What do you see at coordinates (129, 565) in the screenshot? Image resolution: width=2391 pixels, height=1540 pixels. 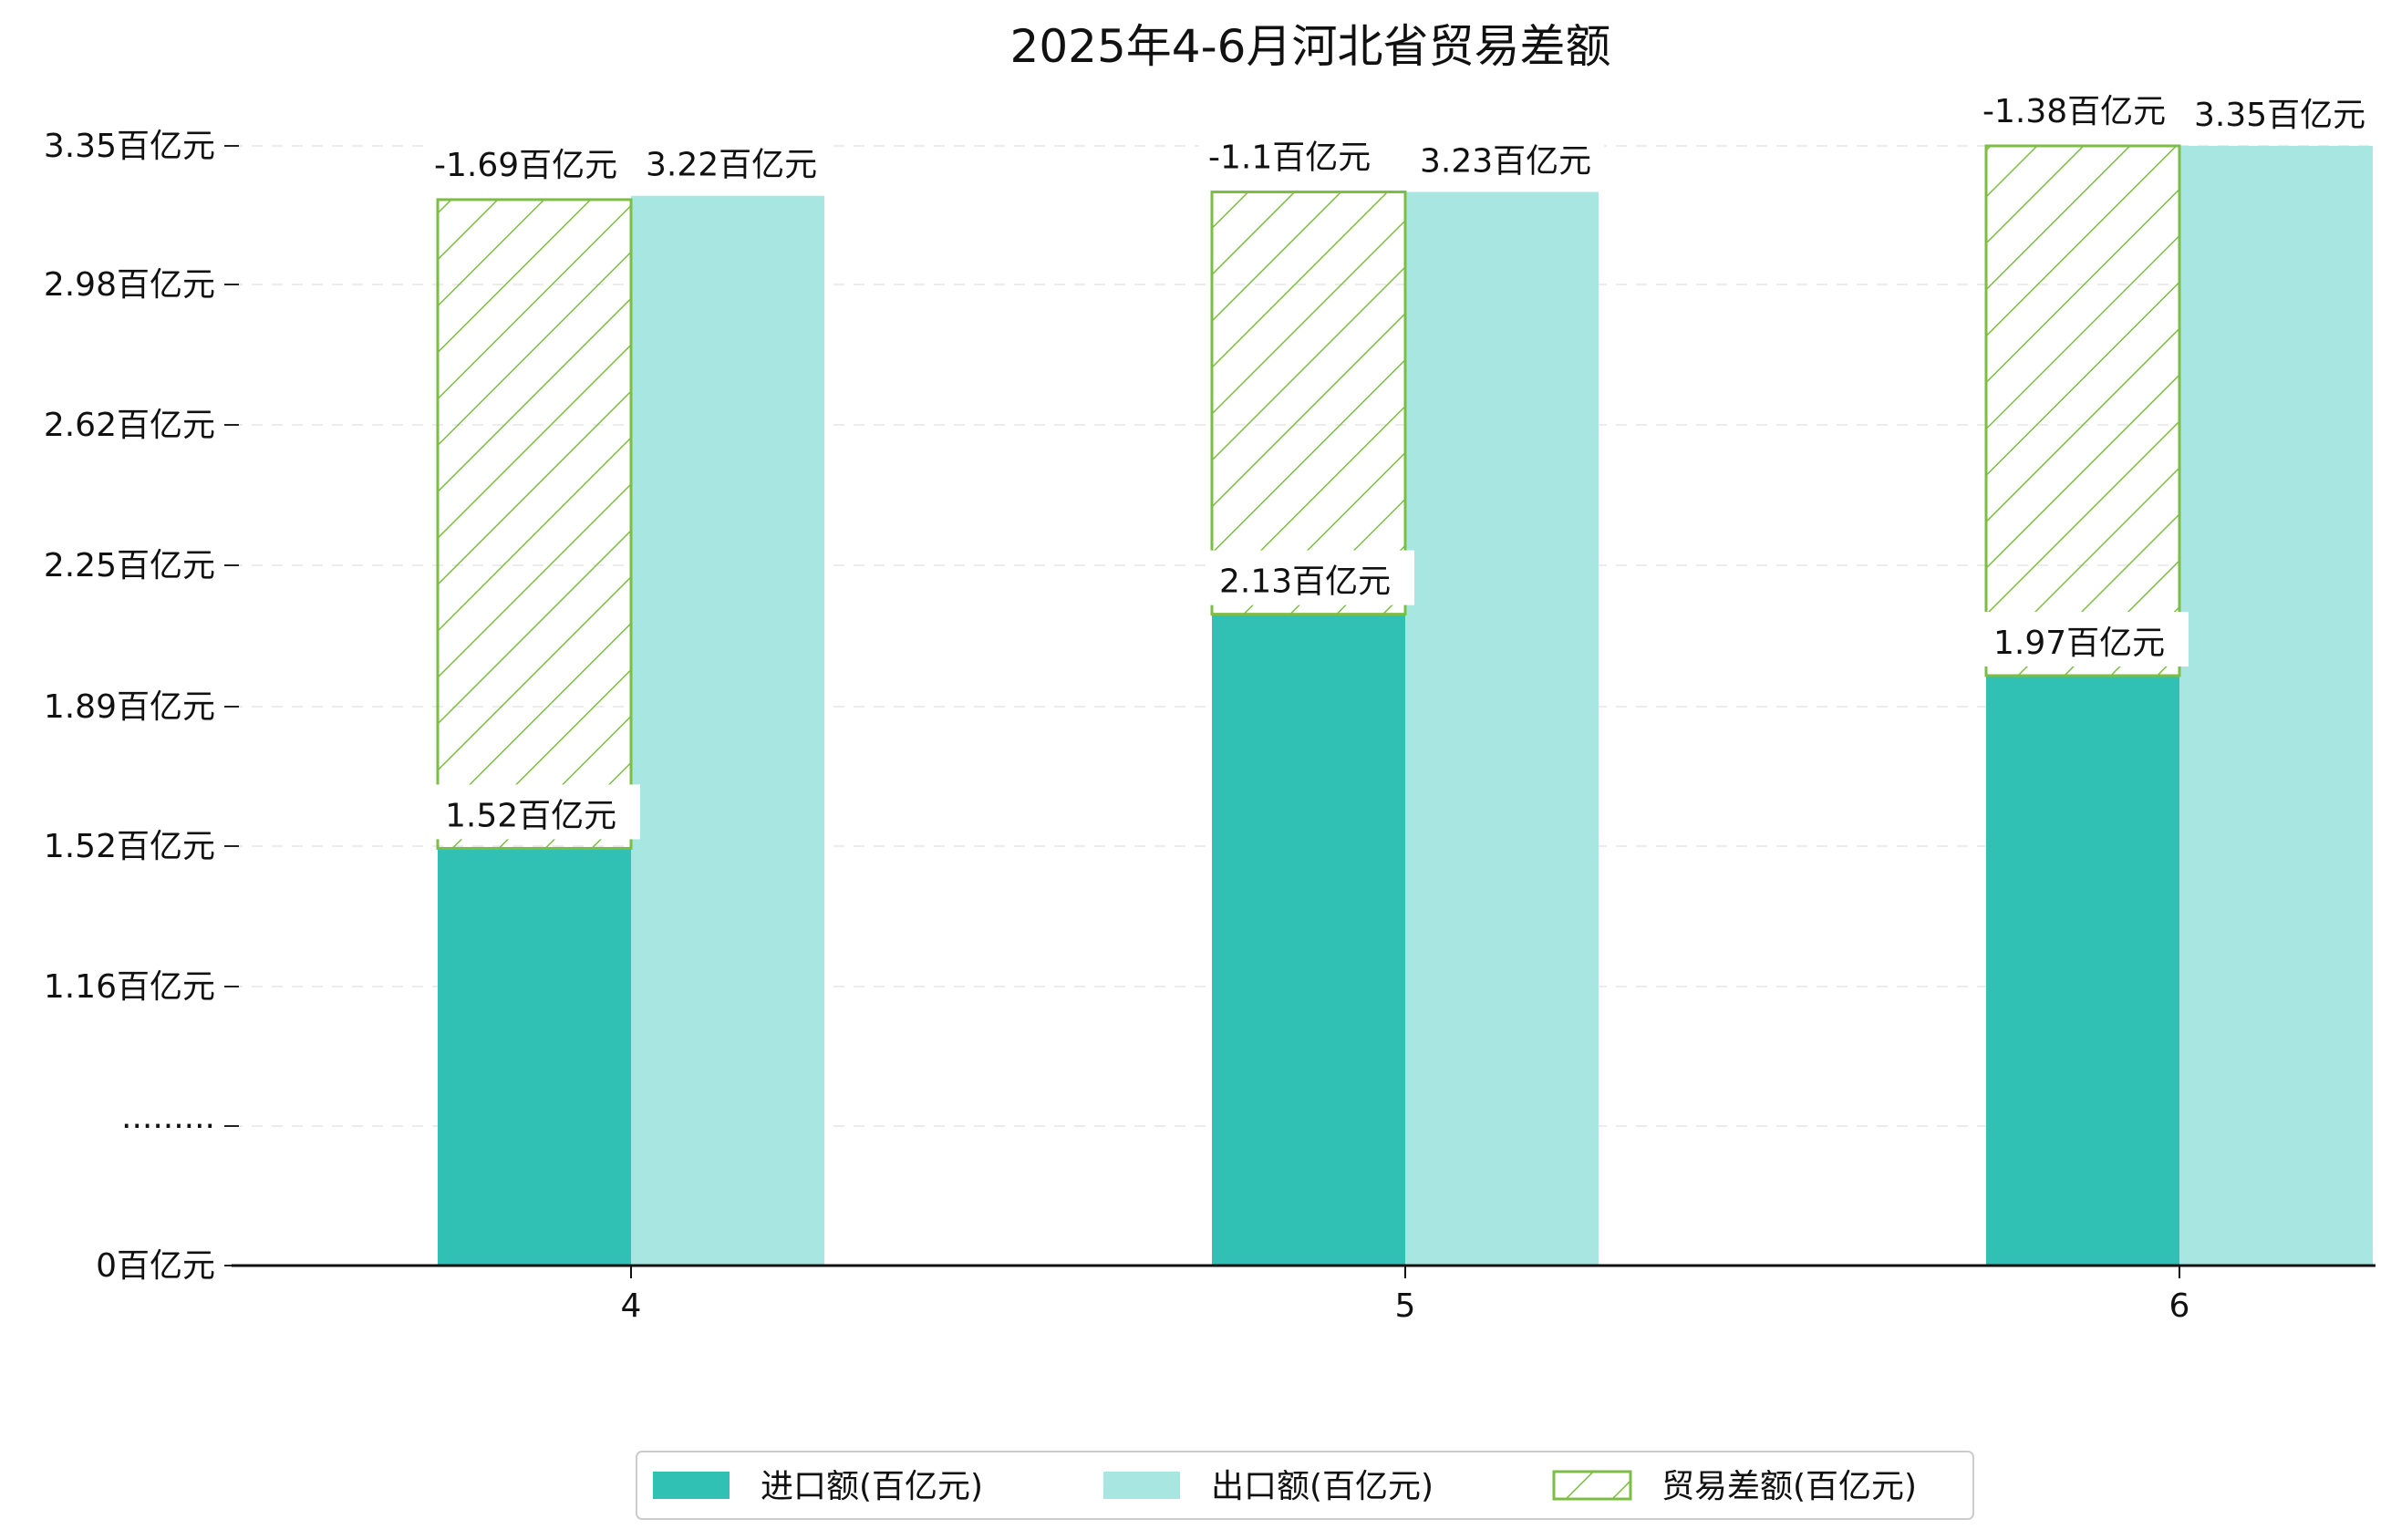 I see `y-tick-label: 2.25百亿元` at bounding box center [129, 565].